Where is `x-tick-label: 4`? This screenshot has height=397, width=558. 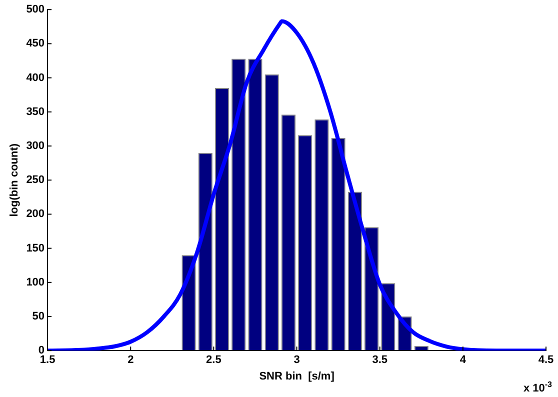 x-tick-label: 4 is located at coordinates (463, 360).